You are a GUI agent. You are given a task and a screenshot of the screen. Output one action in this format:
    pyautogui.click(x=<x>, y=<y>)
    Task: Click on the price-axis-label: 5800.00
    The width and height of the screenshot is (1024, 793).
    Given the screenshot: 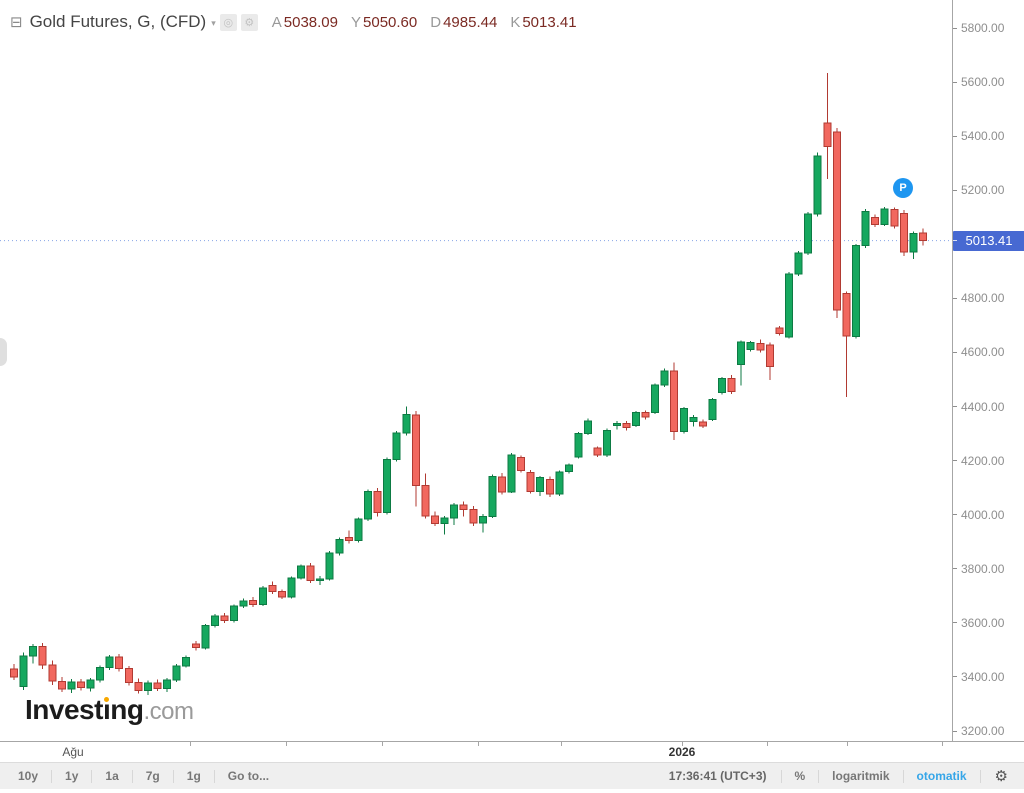 What is the action you would take?
    pyautogui.click(x=978, y=28)
    